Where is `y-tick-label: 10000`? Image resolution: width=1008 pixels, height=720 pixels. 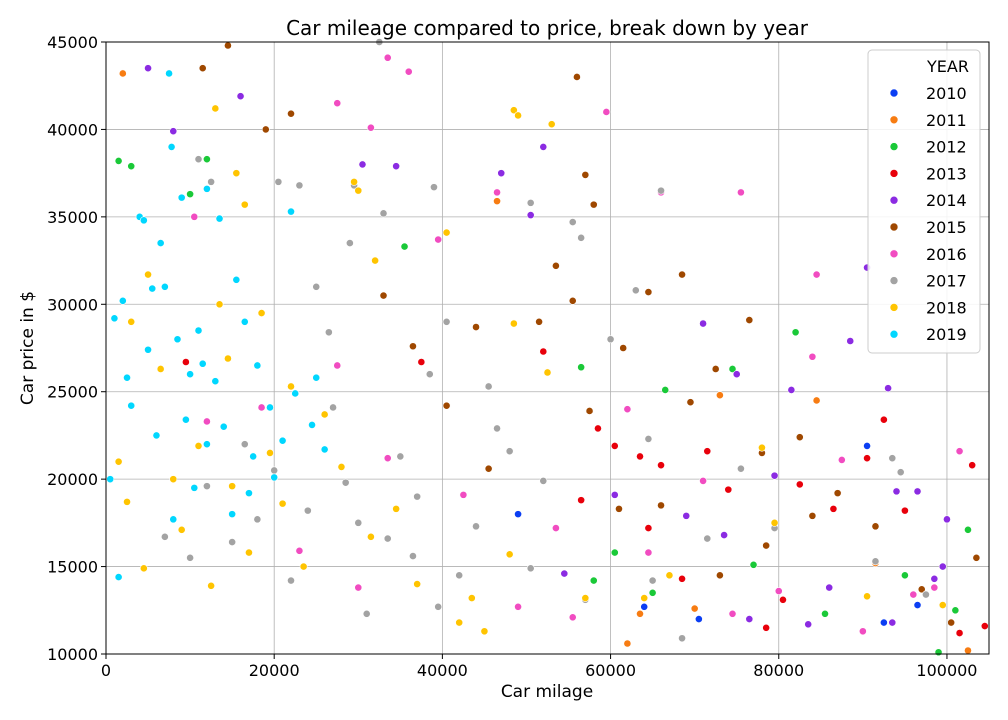 y-tick-label: 10000 is located at coordinates (72, 654).